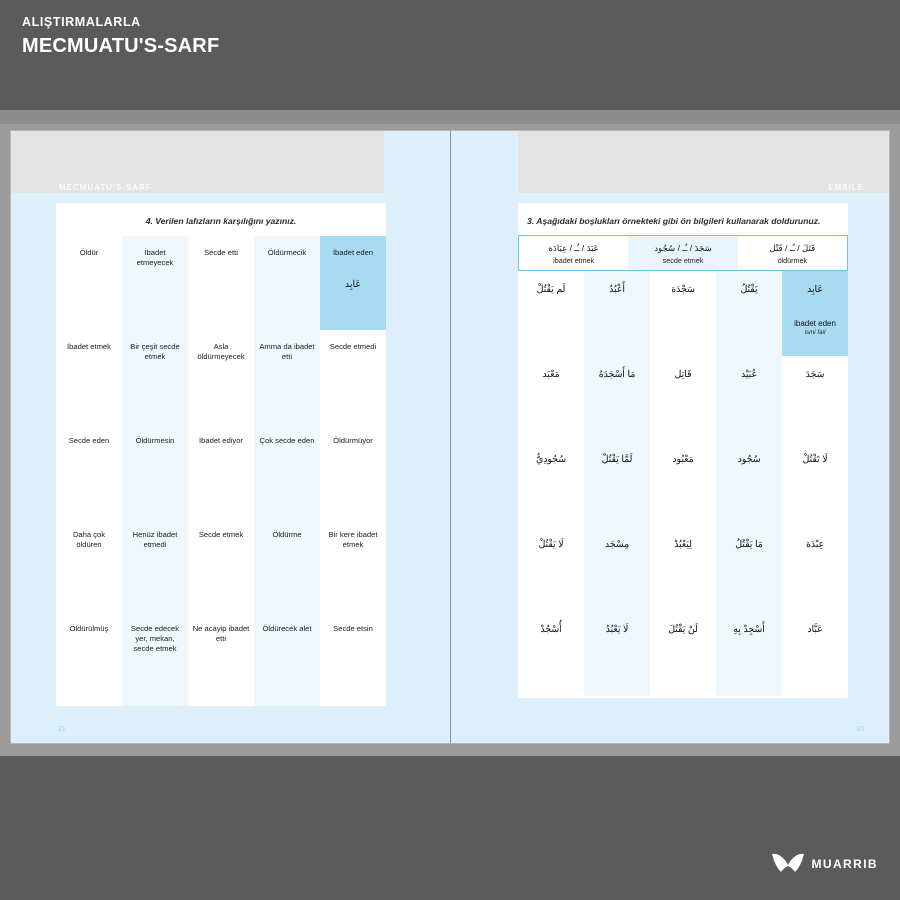  I want to click on right-table-cell: مَعْبُود, so click(683, 483).